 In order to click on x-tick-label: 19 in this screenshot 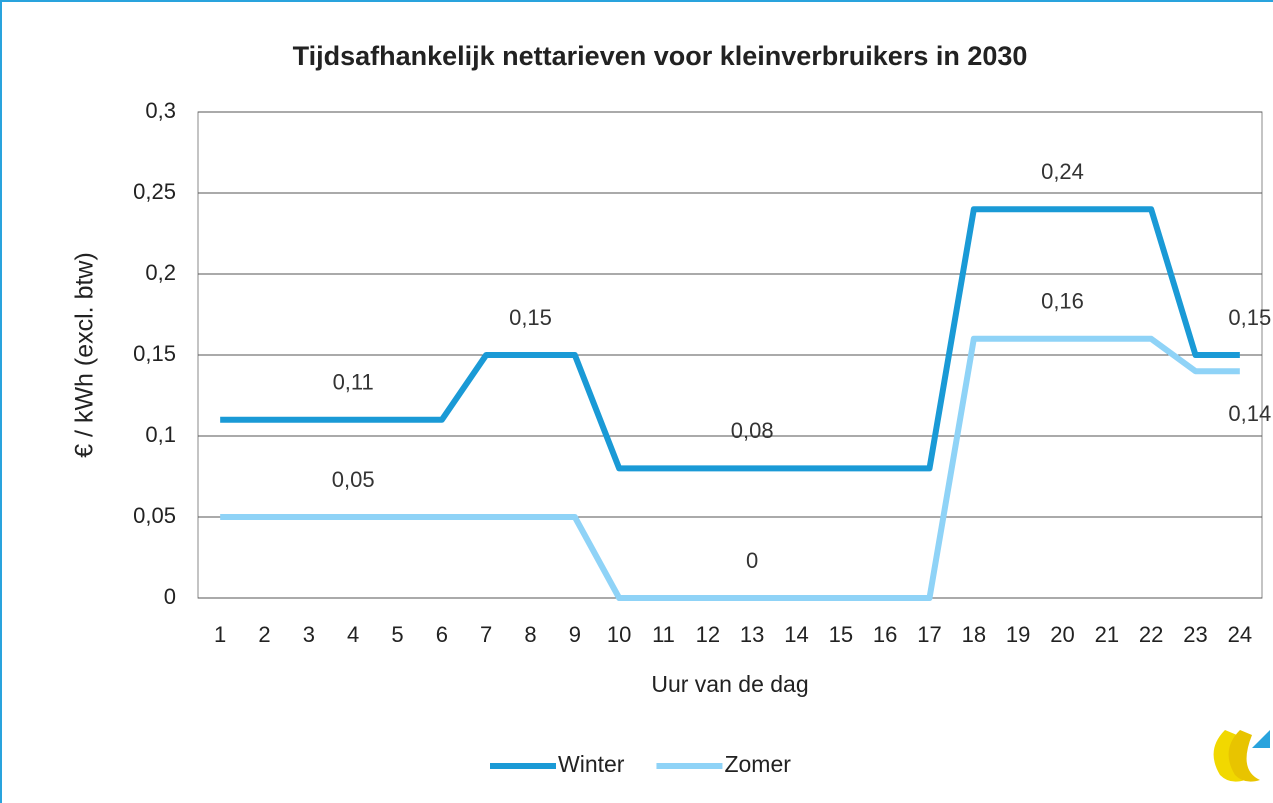, I will do `click(1018, 634)`.